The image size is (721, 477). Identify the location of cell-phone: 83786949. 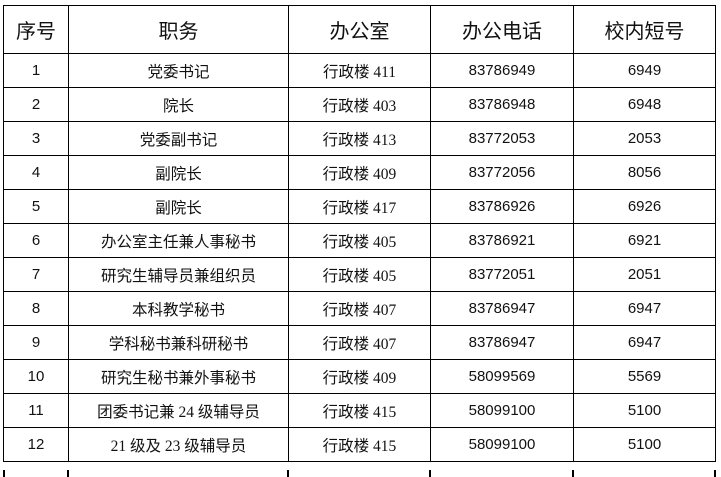
(502, 70).